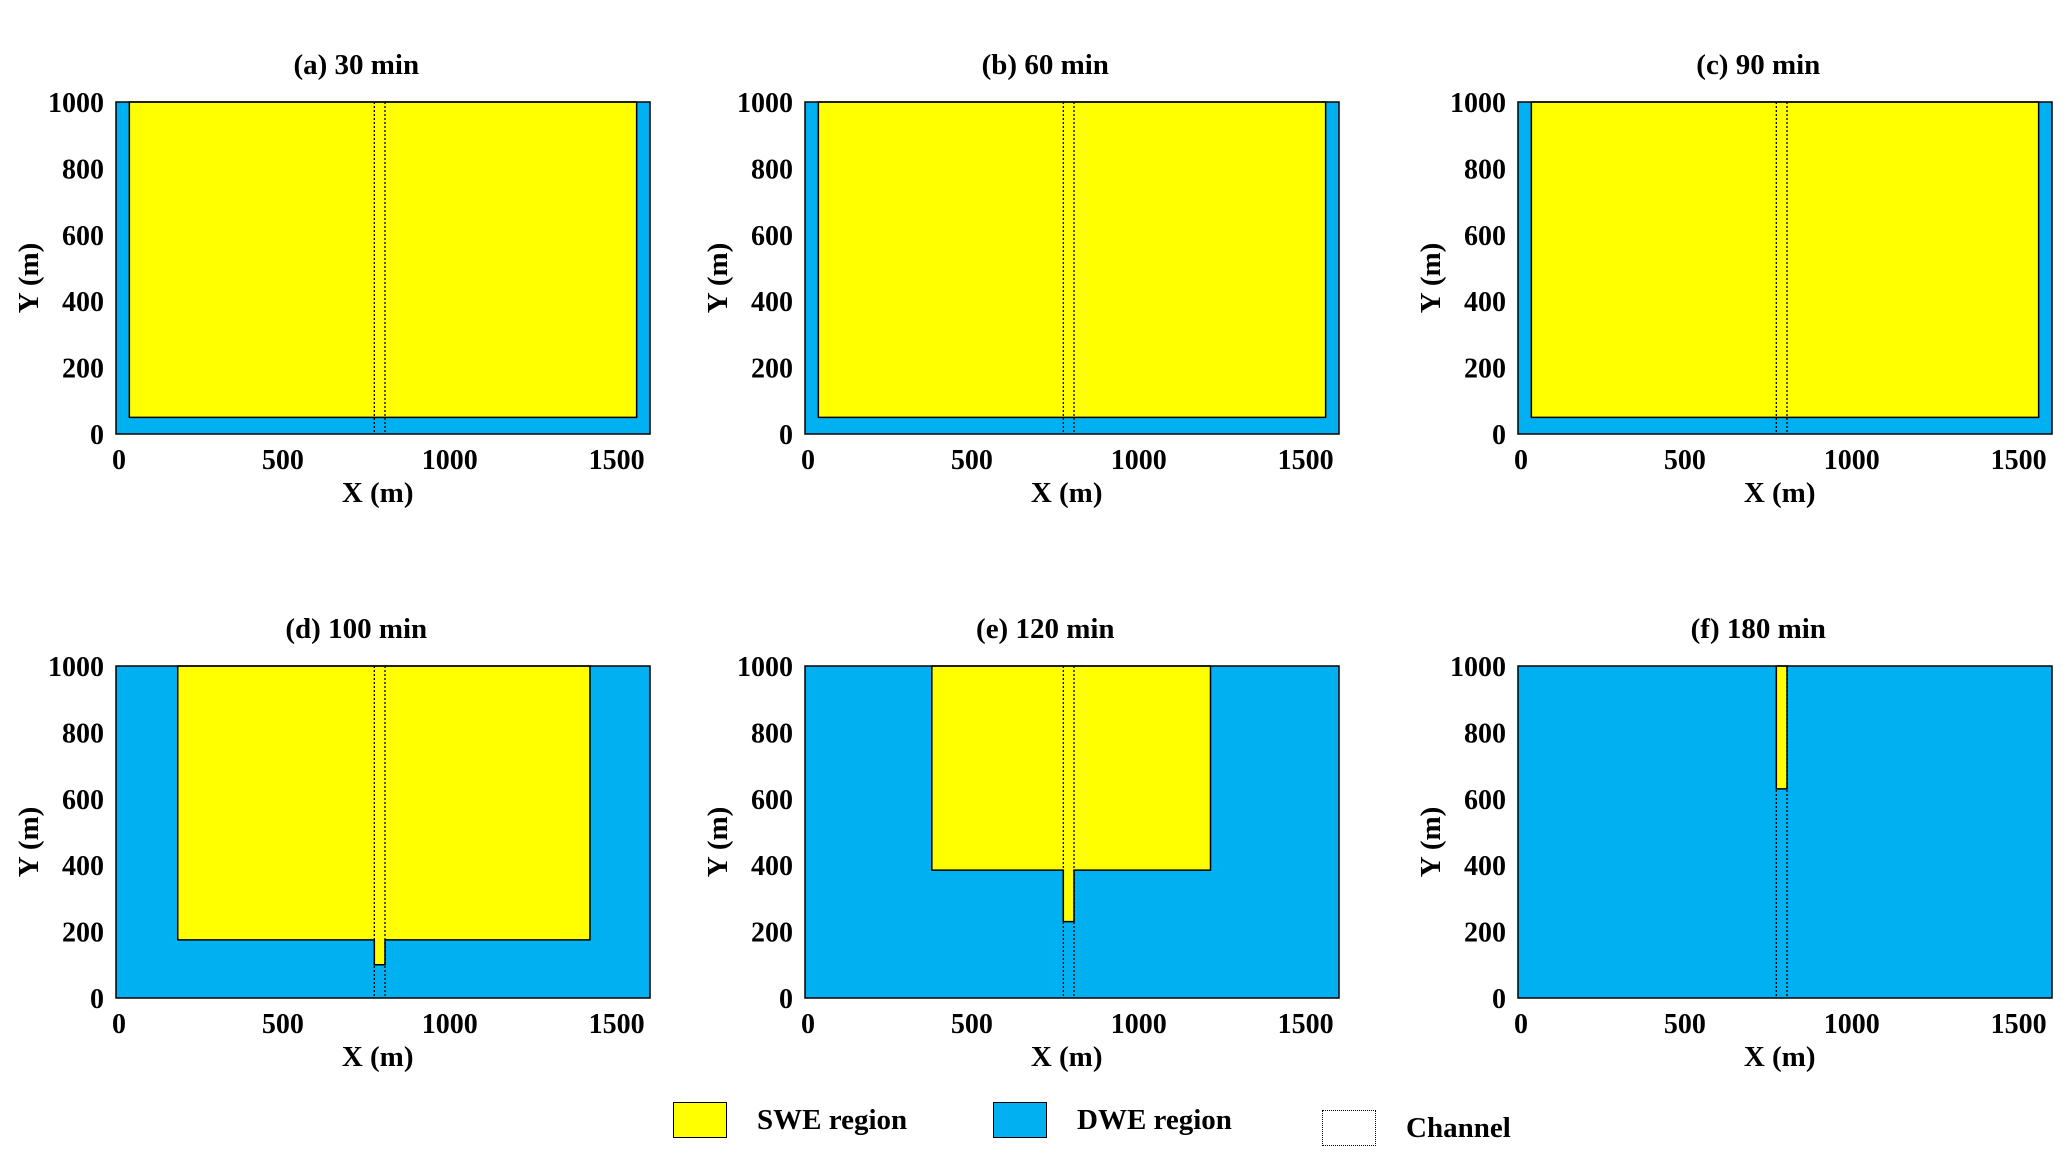  Describe the element at coordinates (1020, 1120) in the screenshot. I see `legend-swatch-dwe` at that location.